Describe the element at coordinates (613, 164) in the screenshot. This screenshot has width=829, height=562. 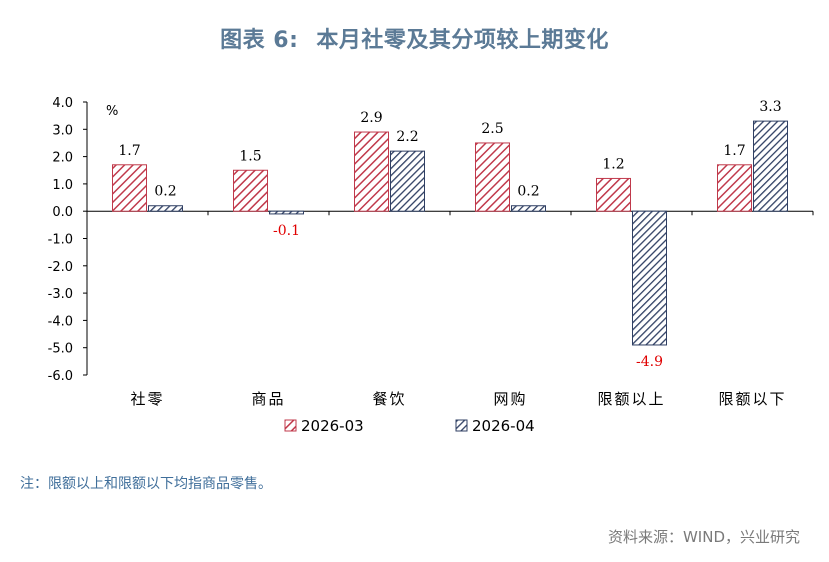
I see `data-label: 1.2` at that location.